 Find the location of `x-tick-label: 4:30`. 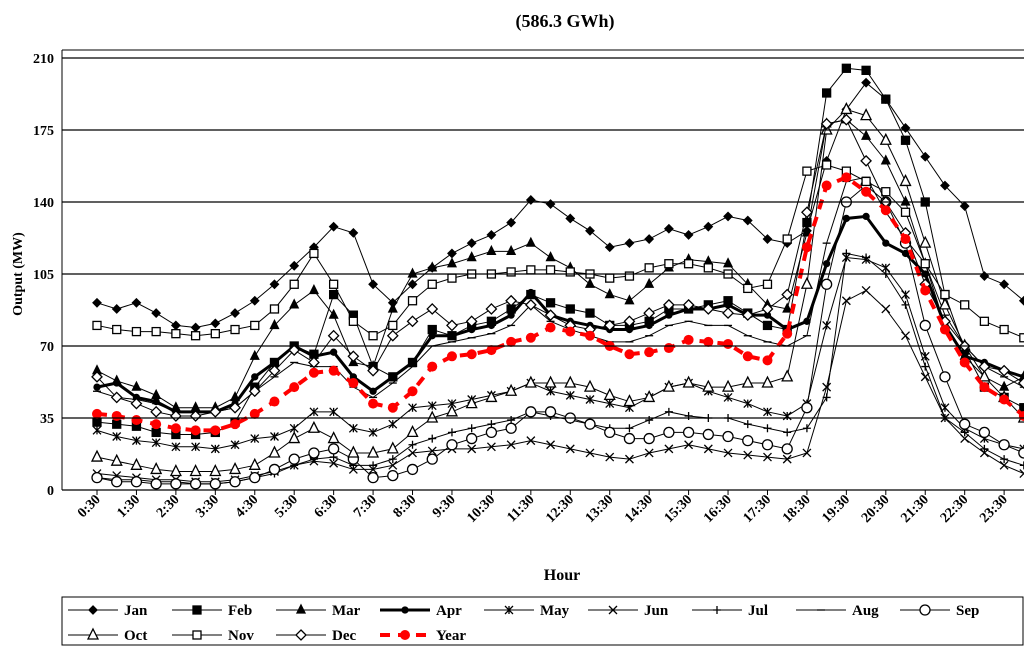

x-tick-label: 4:30 is located at coordinates (247, 506).